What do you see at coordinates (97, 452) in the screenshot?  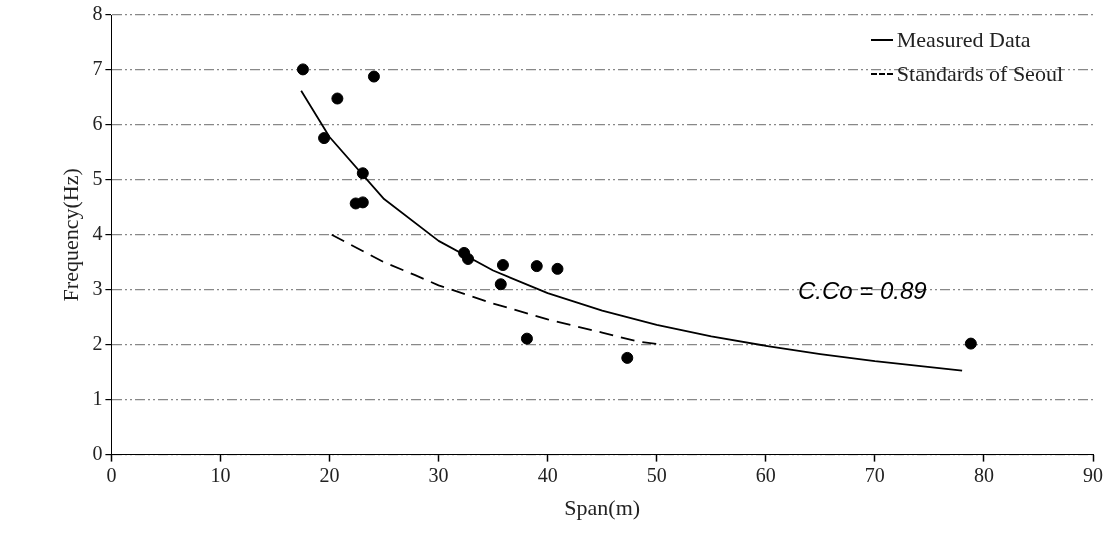 I see `y-tick-label: 0` at bounding box center [97, 452].